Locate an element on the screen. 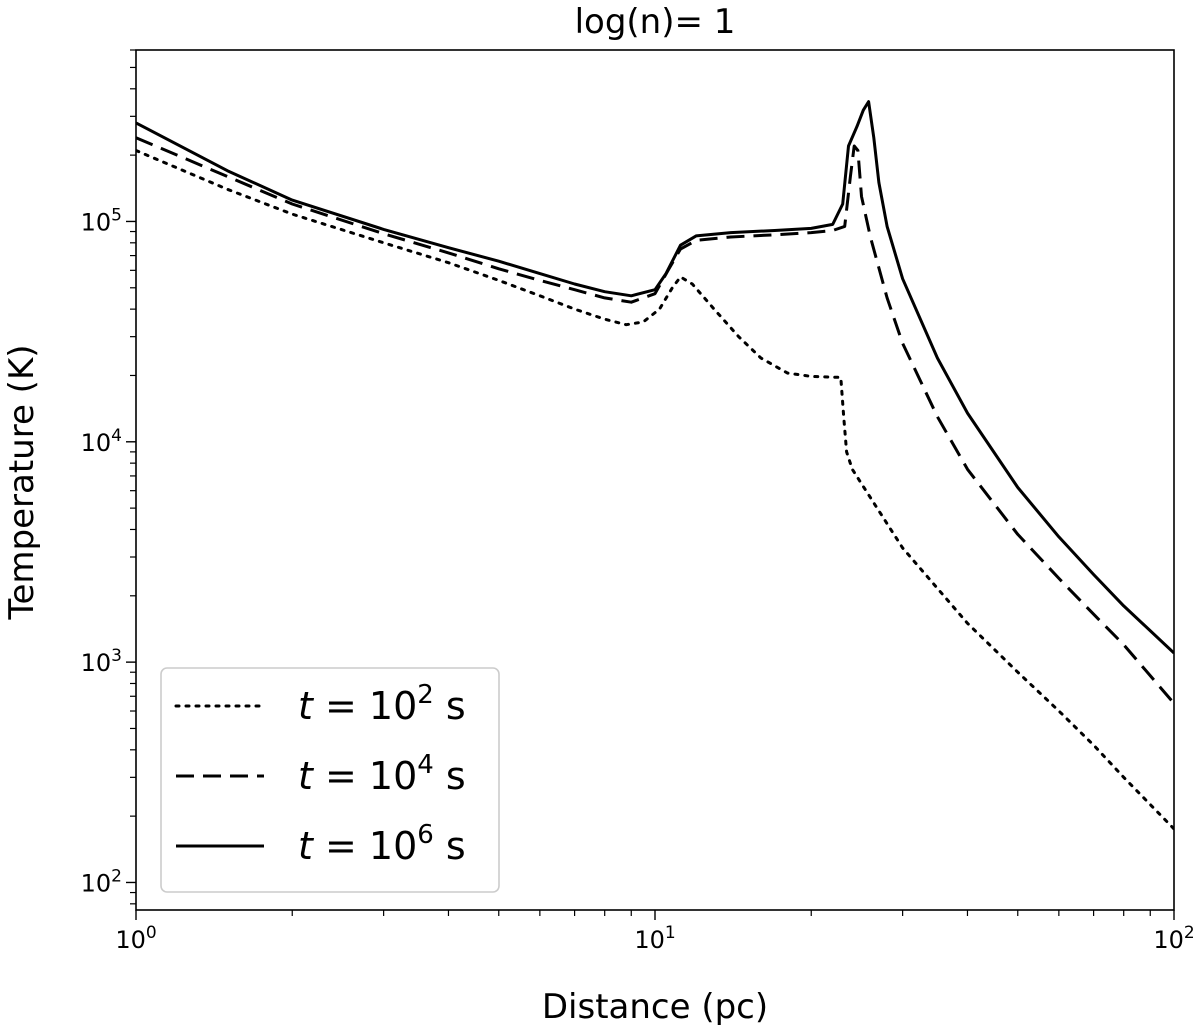 Image resolution: width=1200 pixels, height=1030 pixels. legend-label-1: t = 102 s is located at coordinates (382, 704).